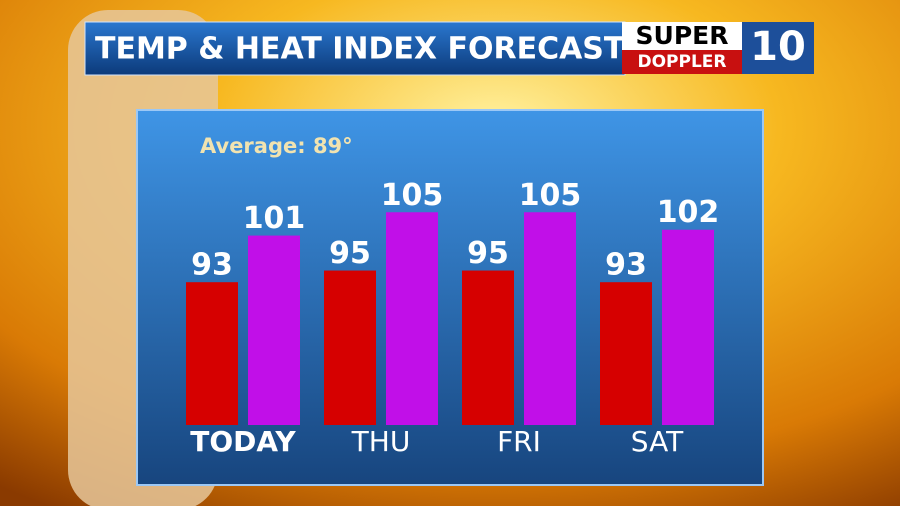 This screenshot has height=506, width=900. I want to click on category-label: TODAY, so click(243, 441).